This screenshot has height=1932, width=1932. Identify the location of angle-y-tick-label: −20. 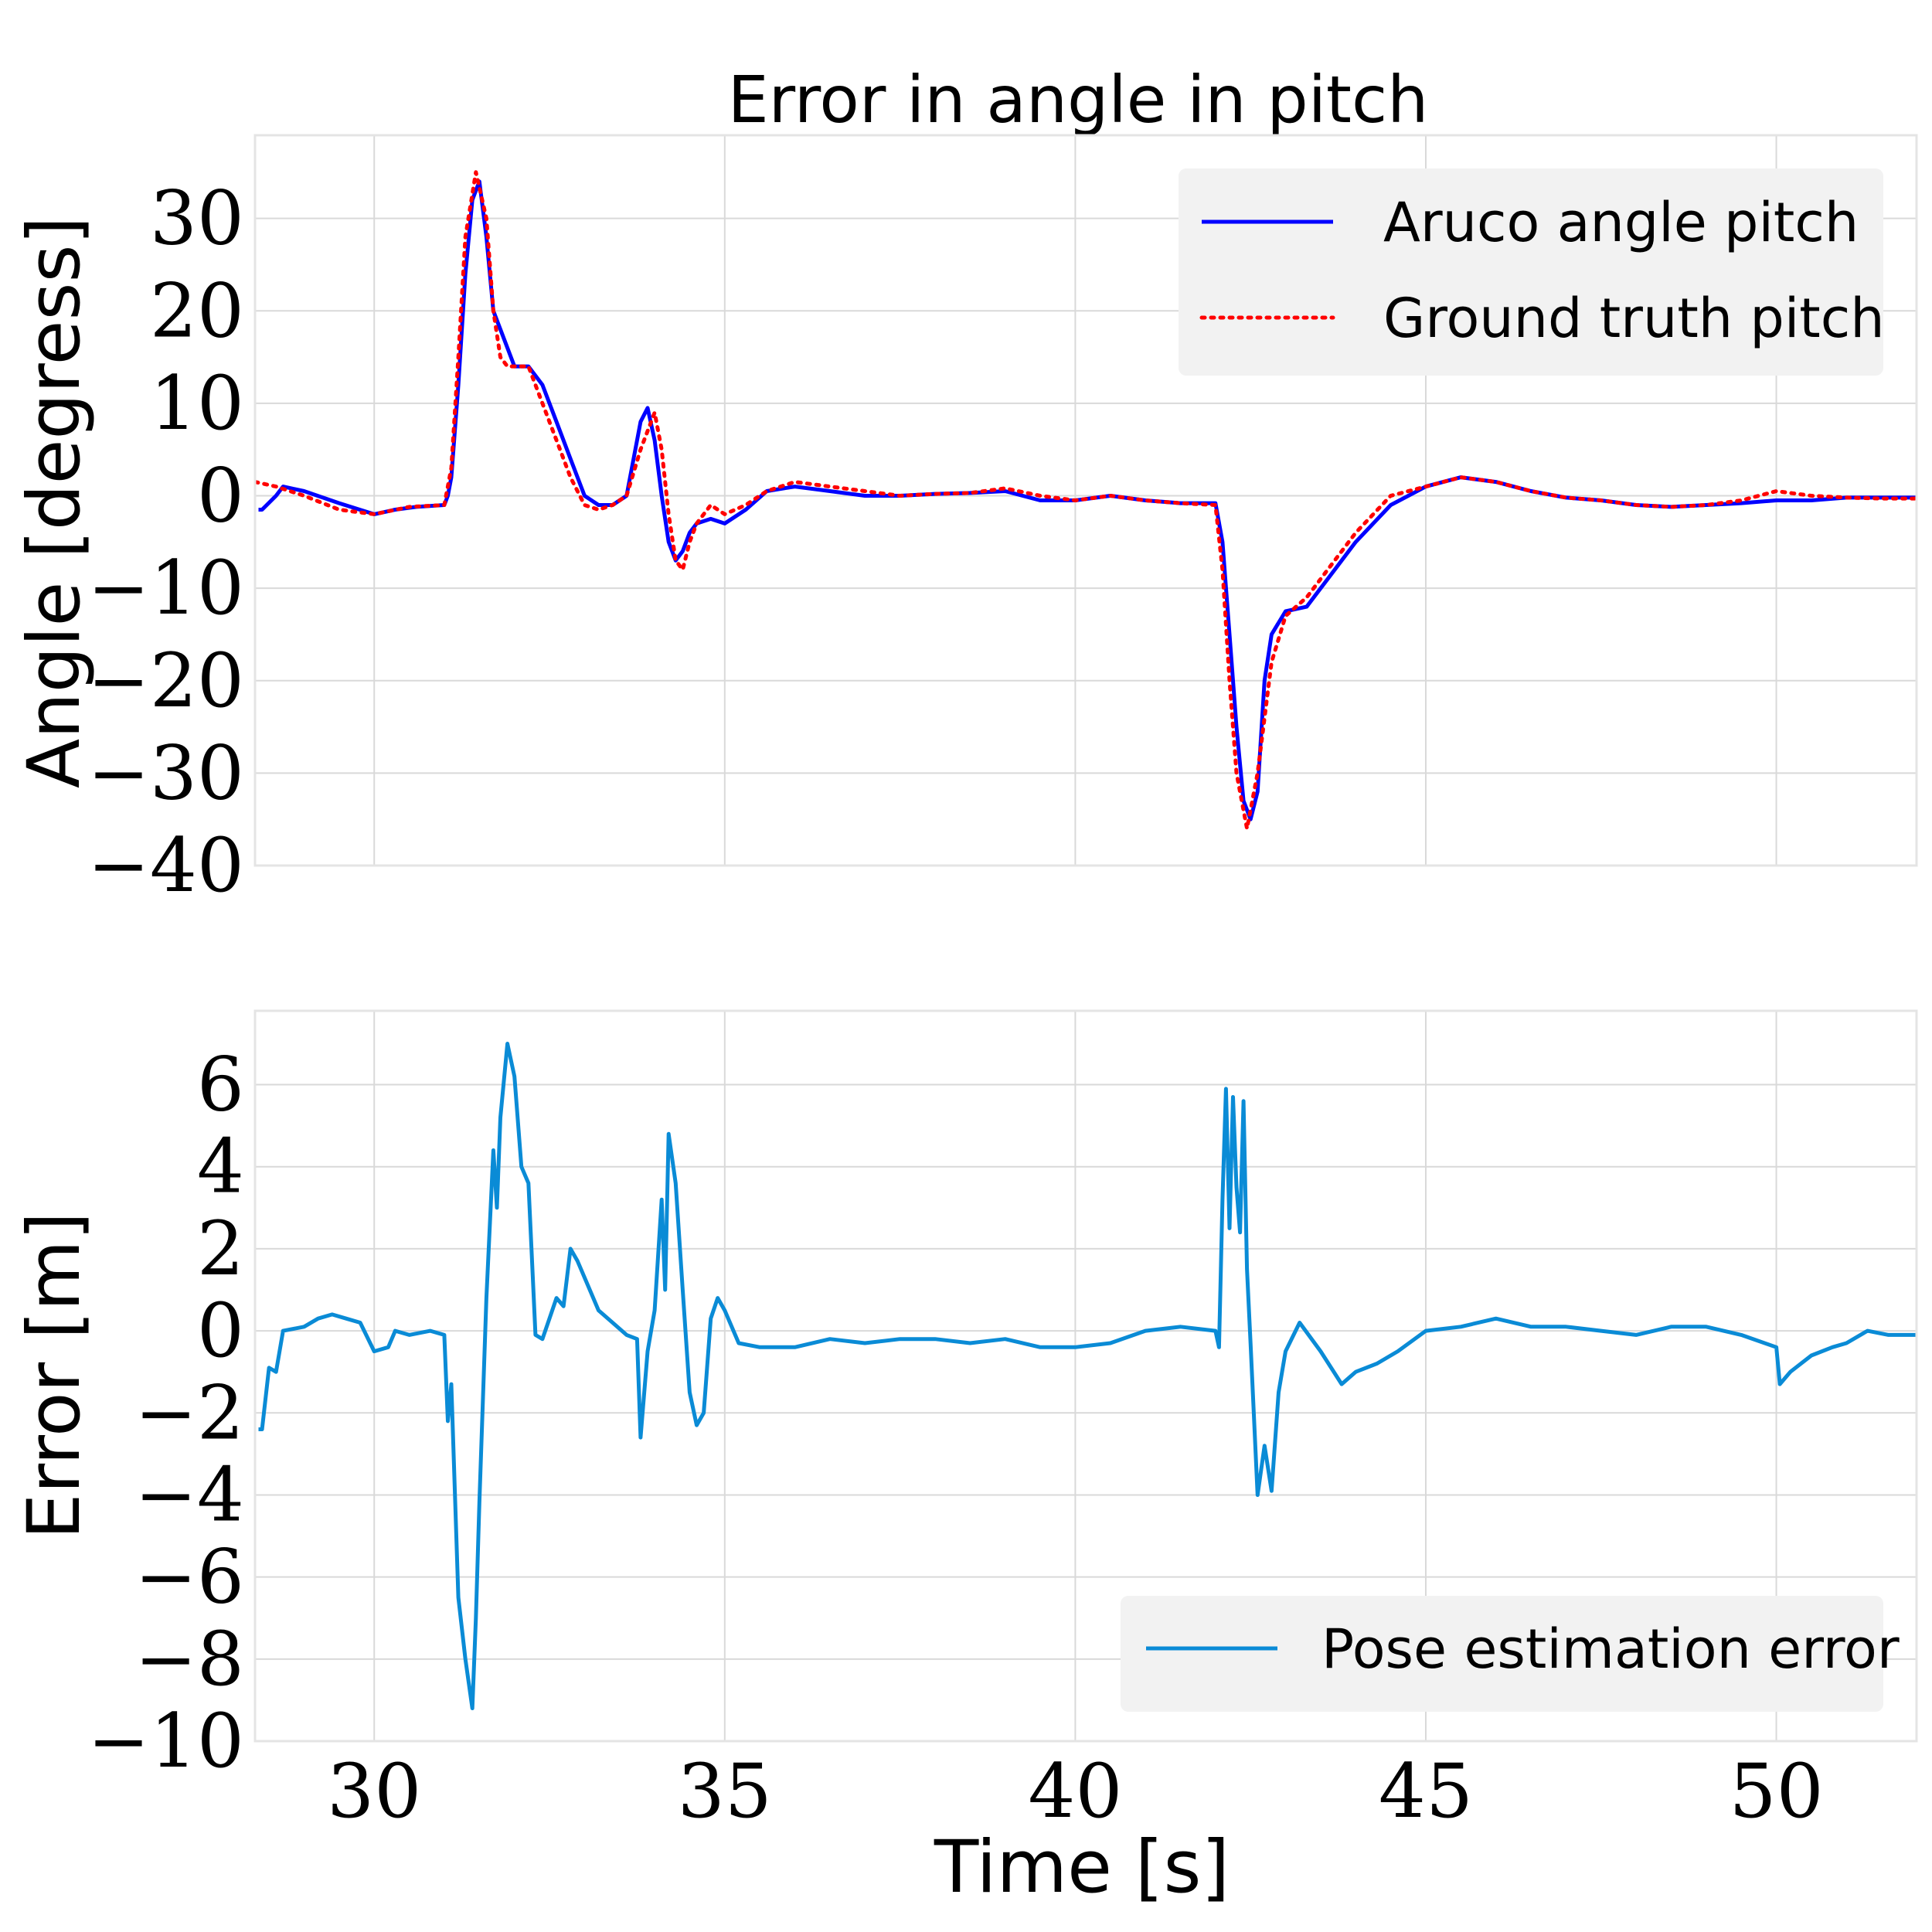
(166, 681).